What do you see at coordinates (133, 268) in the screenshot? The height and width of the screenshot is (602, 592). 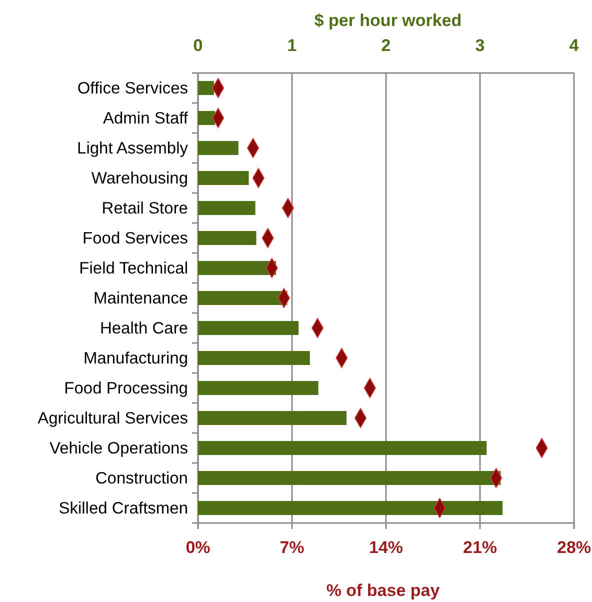 I see `y-tick-label: Field Technical` at bounding box center [133, 268].